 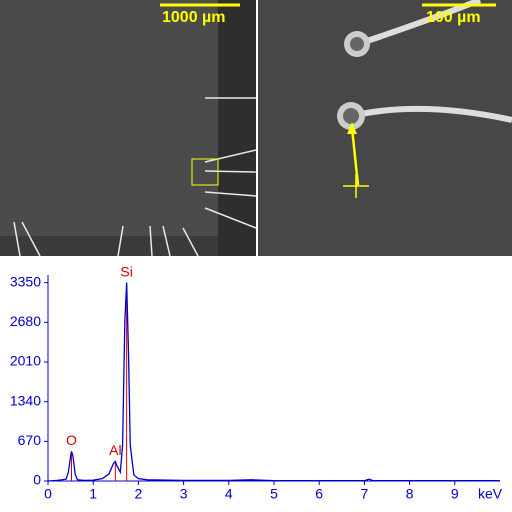 I want to click on x-tick-label: 2, so click(x=139, y=494).